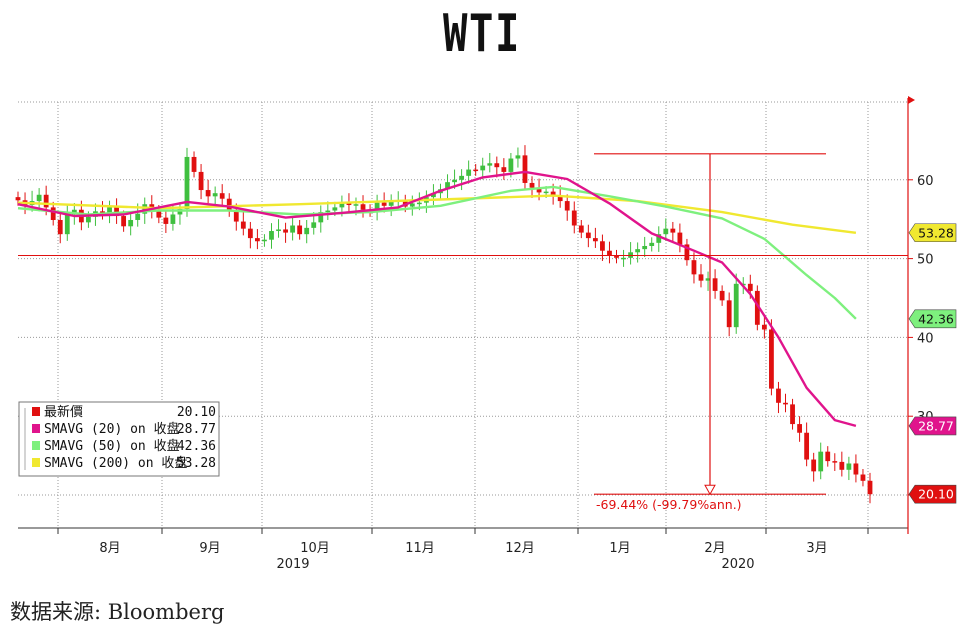  Describe the element at coordinates (669, 504) in the screenshot. I see `change-text: -69.44% (-99.79%ann.)` at that location.